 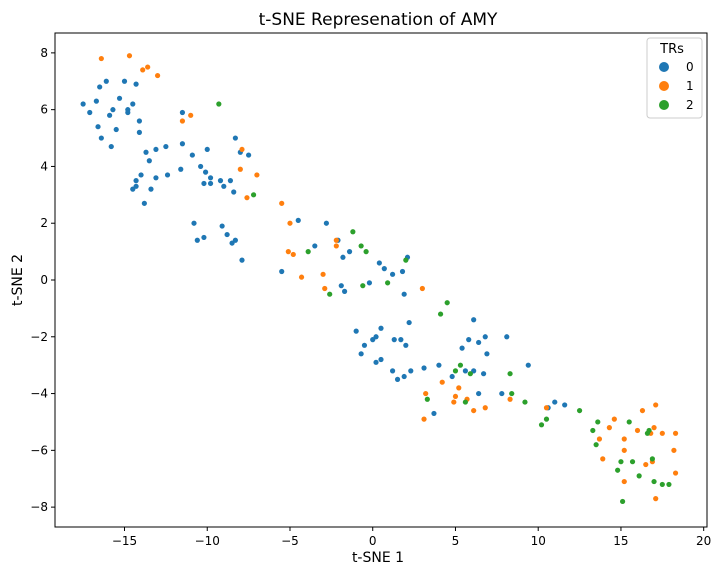 I want to click on y-axis: −8 −6 −4 −2 0 2 4 6 8, so click(x=42, y=280).